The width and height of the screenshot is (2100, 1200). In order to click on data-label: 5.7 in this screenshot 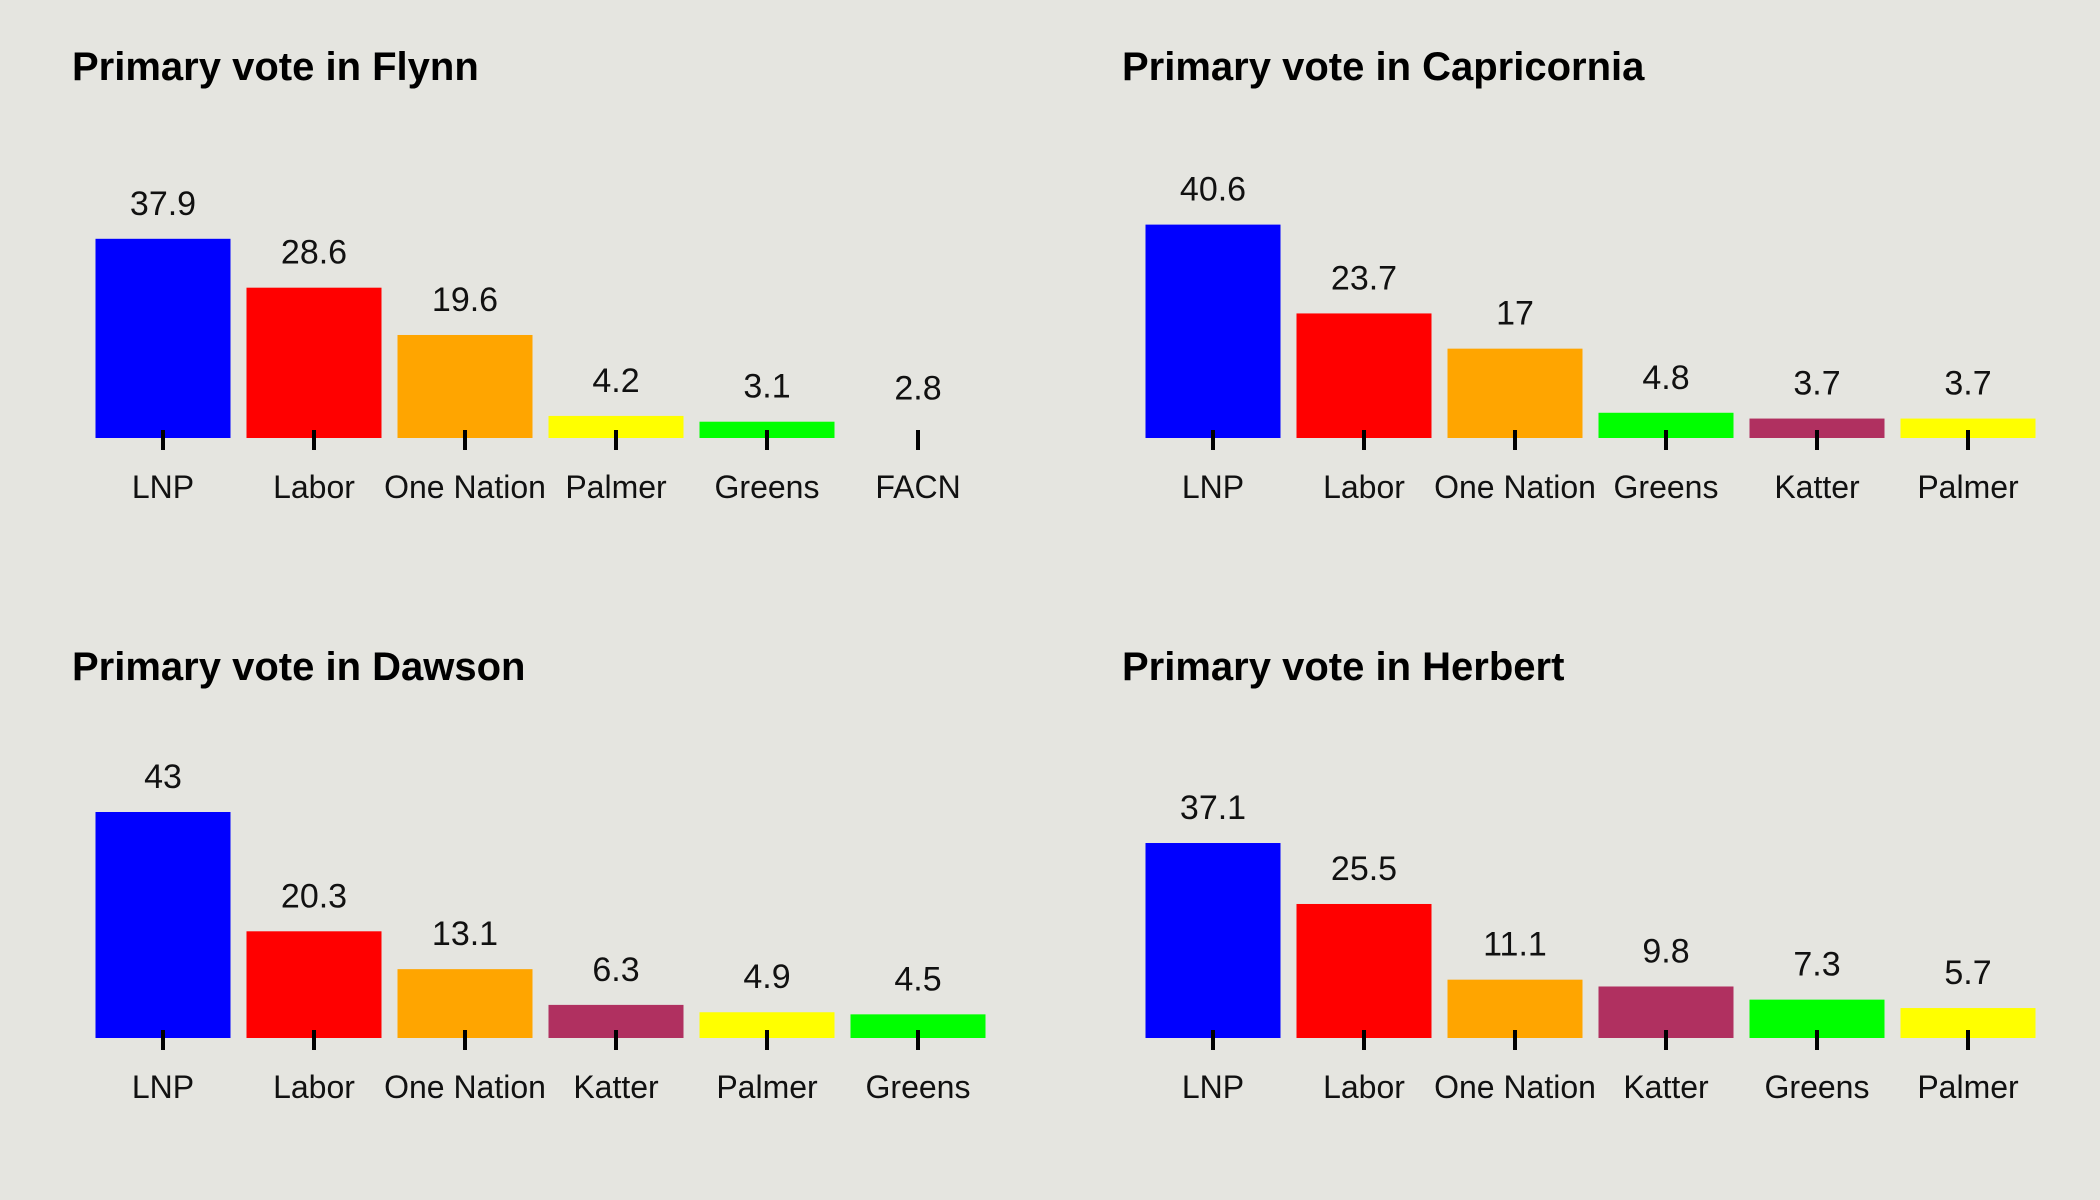, I will do `click(1967, 973)`.